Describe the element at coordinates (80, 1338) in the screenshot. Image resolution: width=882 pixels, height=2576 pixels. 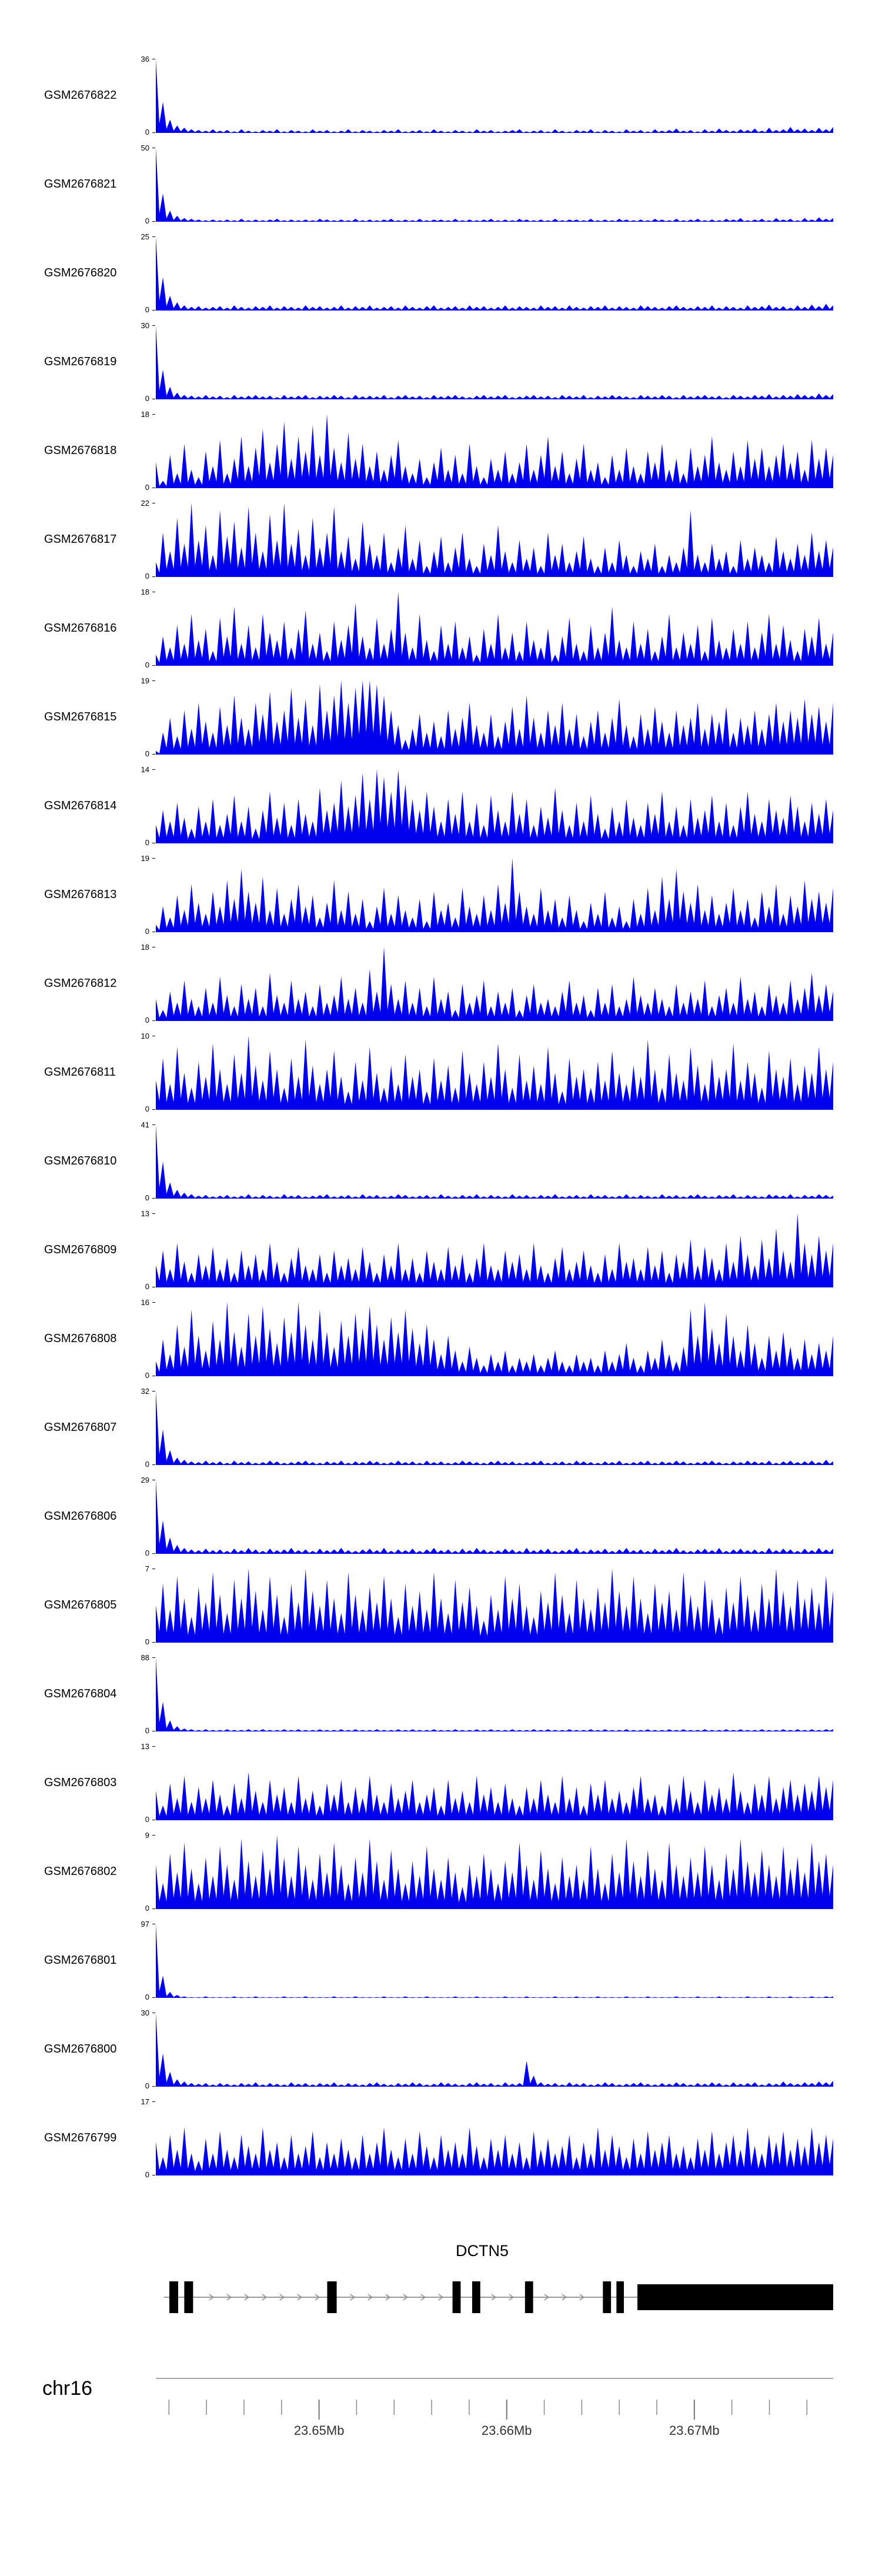
I see `track-label: GSM2676808` at that location.